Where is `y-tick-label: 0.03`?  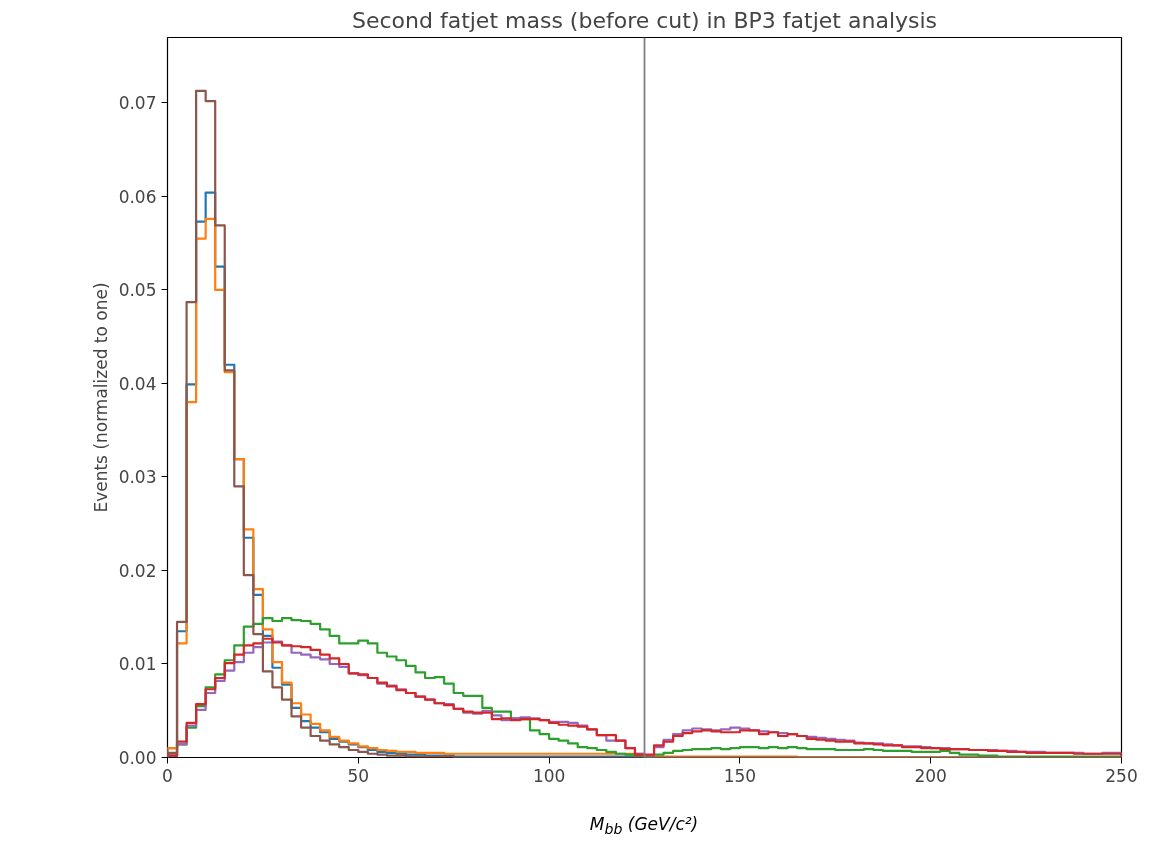 y-tick-label: 0.03 is located at coordinates (137, 477).